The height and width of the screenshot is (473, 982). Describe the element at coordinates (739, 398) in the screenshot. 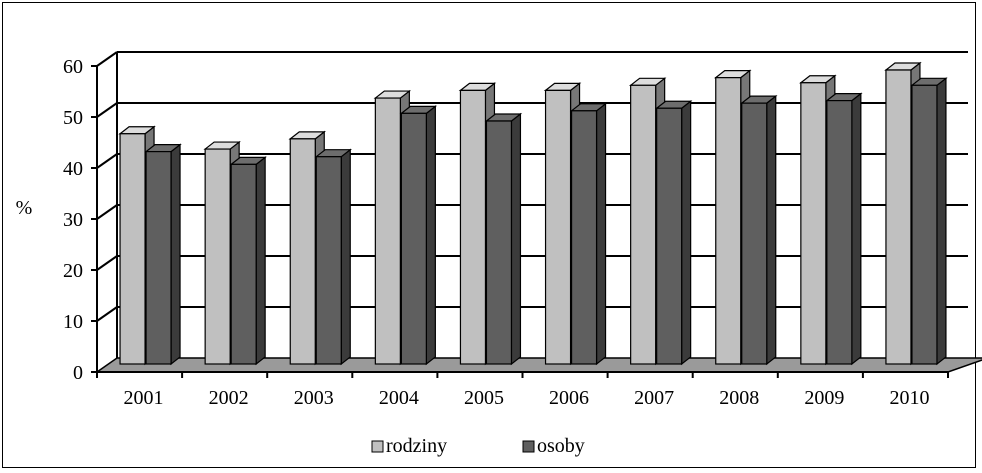

I see `x-tick-label: 2008` at that location.